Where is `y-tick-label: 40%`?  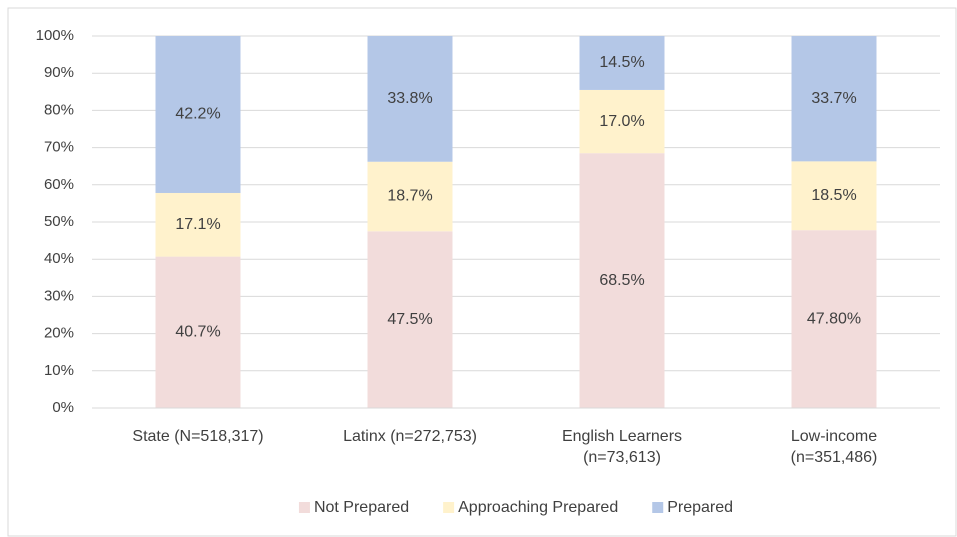
y-tick-label: 40% is located at coordinates (59, 258).